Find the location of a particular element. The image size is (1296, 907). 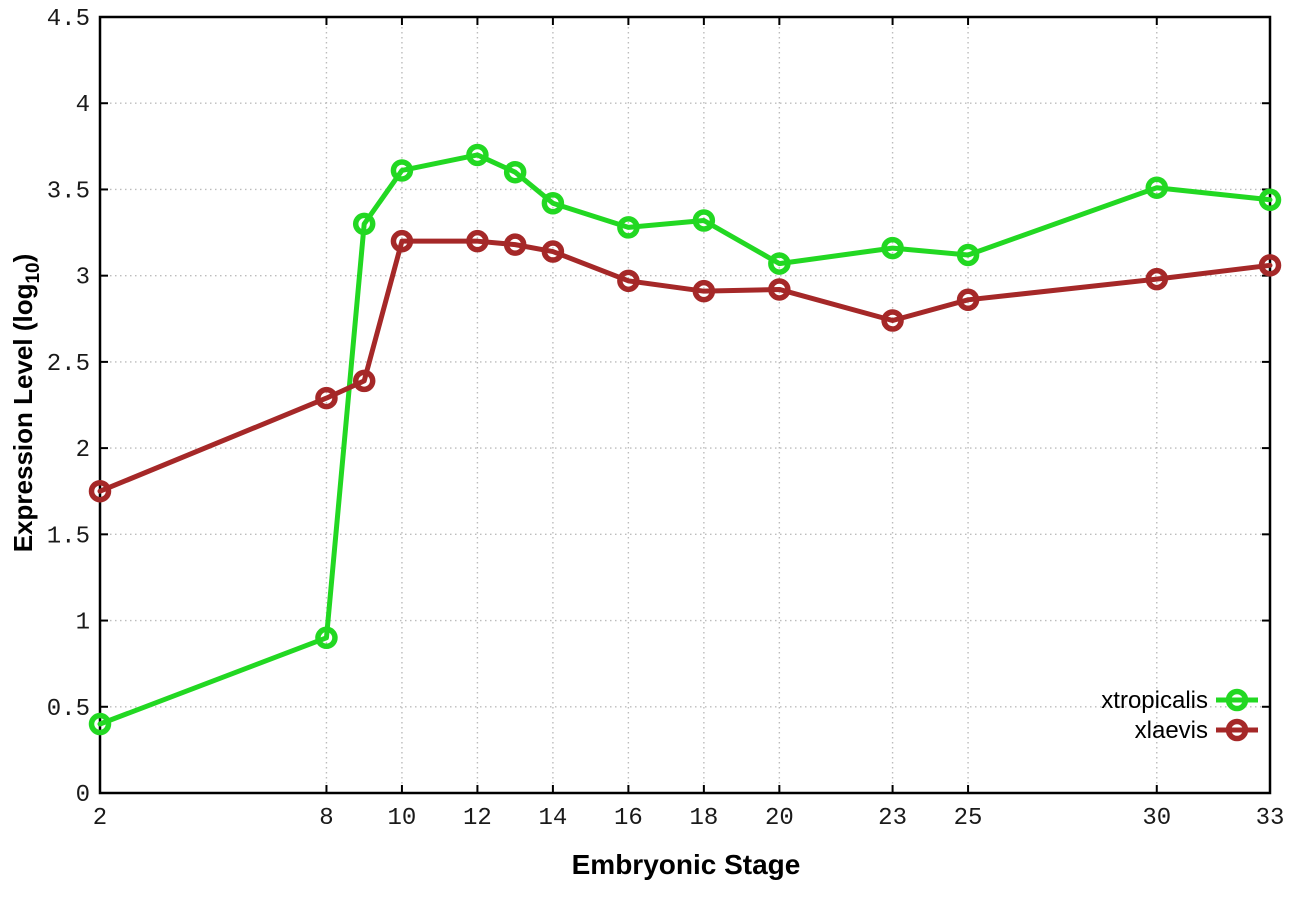

x-tick-label: 8 is located at coordinates (326, 818).